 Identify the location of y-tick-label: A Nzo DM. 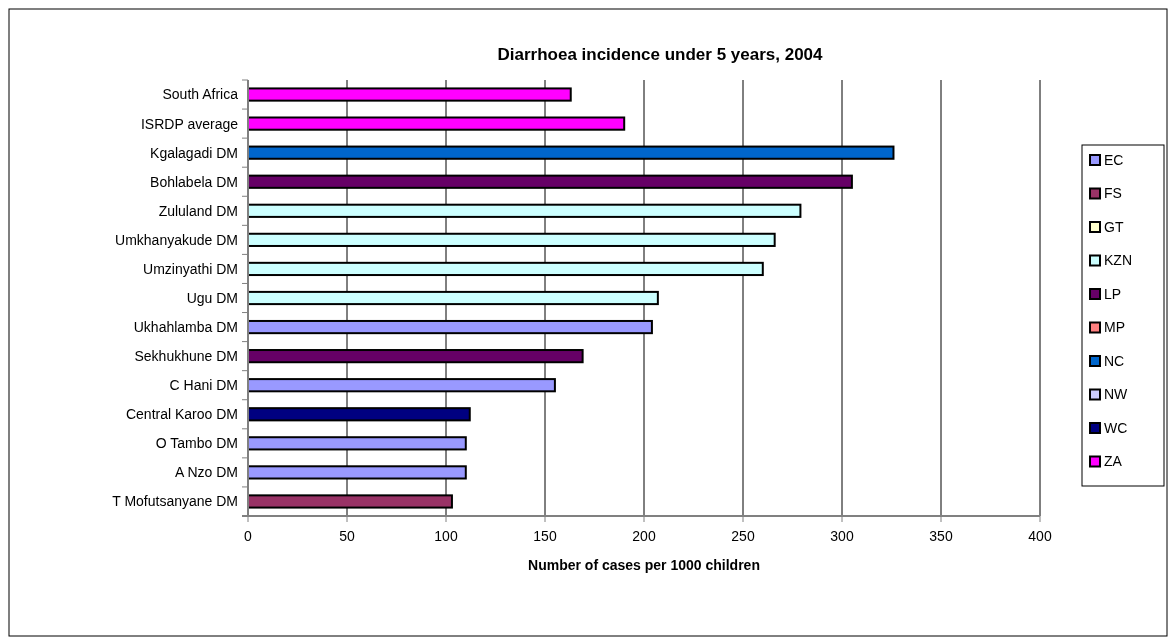
(206, 472).